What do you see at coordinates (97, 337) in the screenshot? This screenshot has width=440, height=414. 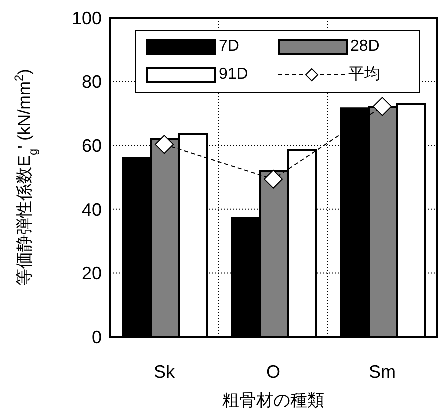 I see `y-tick-label: 0` at bounding box center [97, 337].